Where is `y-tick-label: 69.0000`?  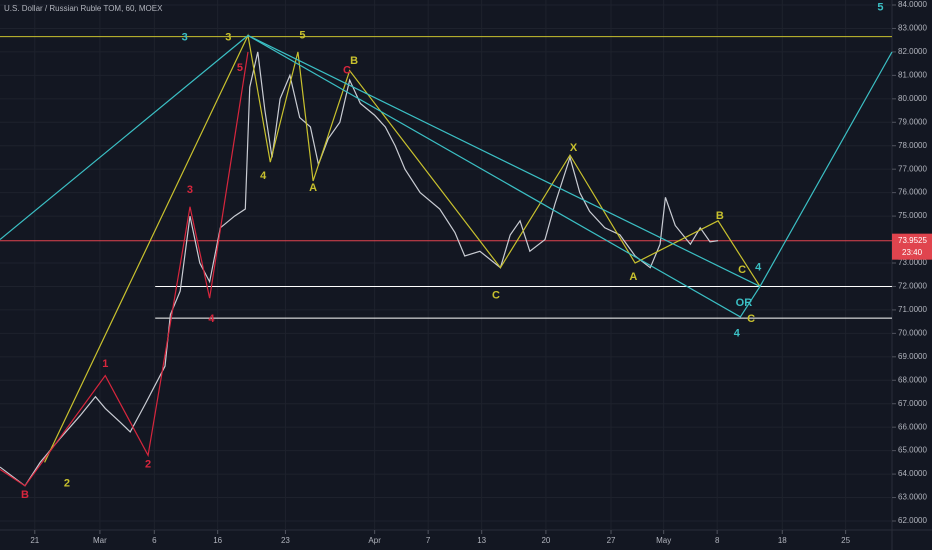
y-tick-label: 69.0000 is located at coordinates (912, 356).